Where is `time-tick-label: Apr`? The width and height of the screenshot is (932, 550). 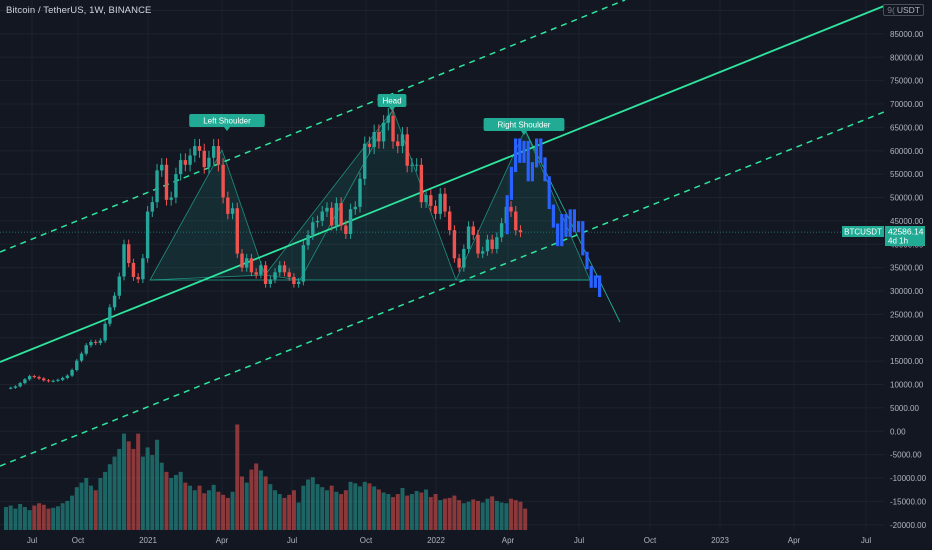 time-tick-label: Apr is located at coordinates (794, 540).